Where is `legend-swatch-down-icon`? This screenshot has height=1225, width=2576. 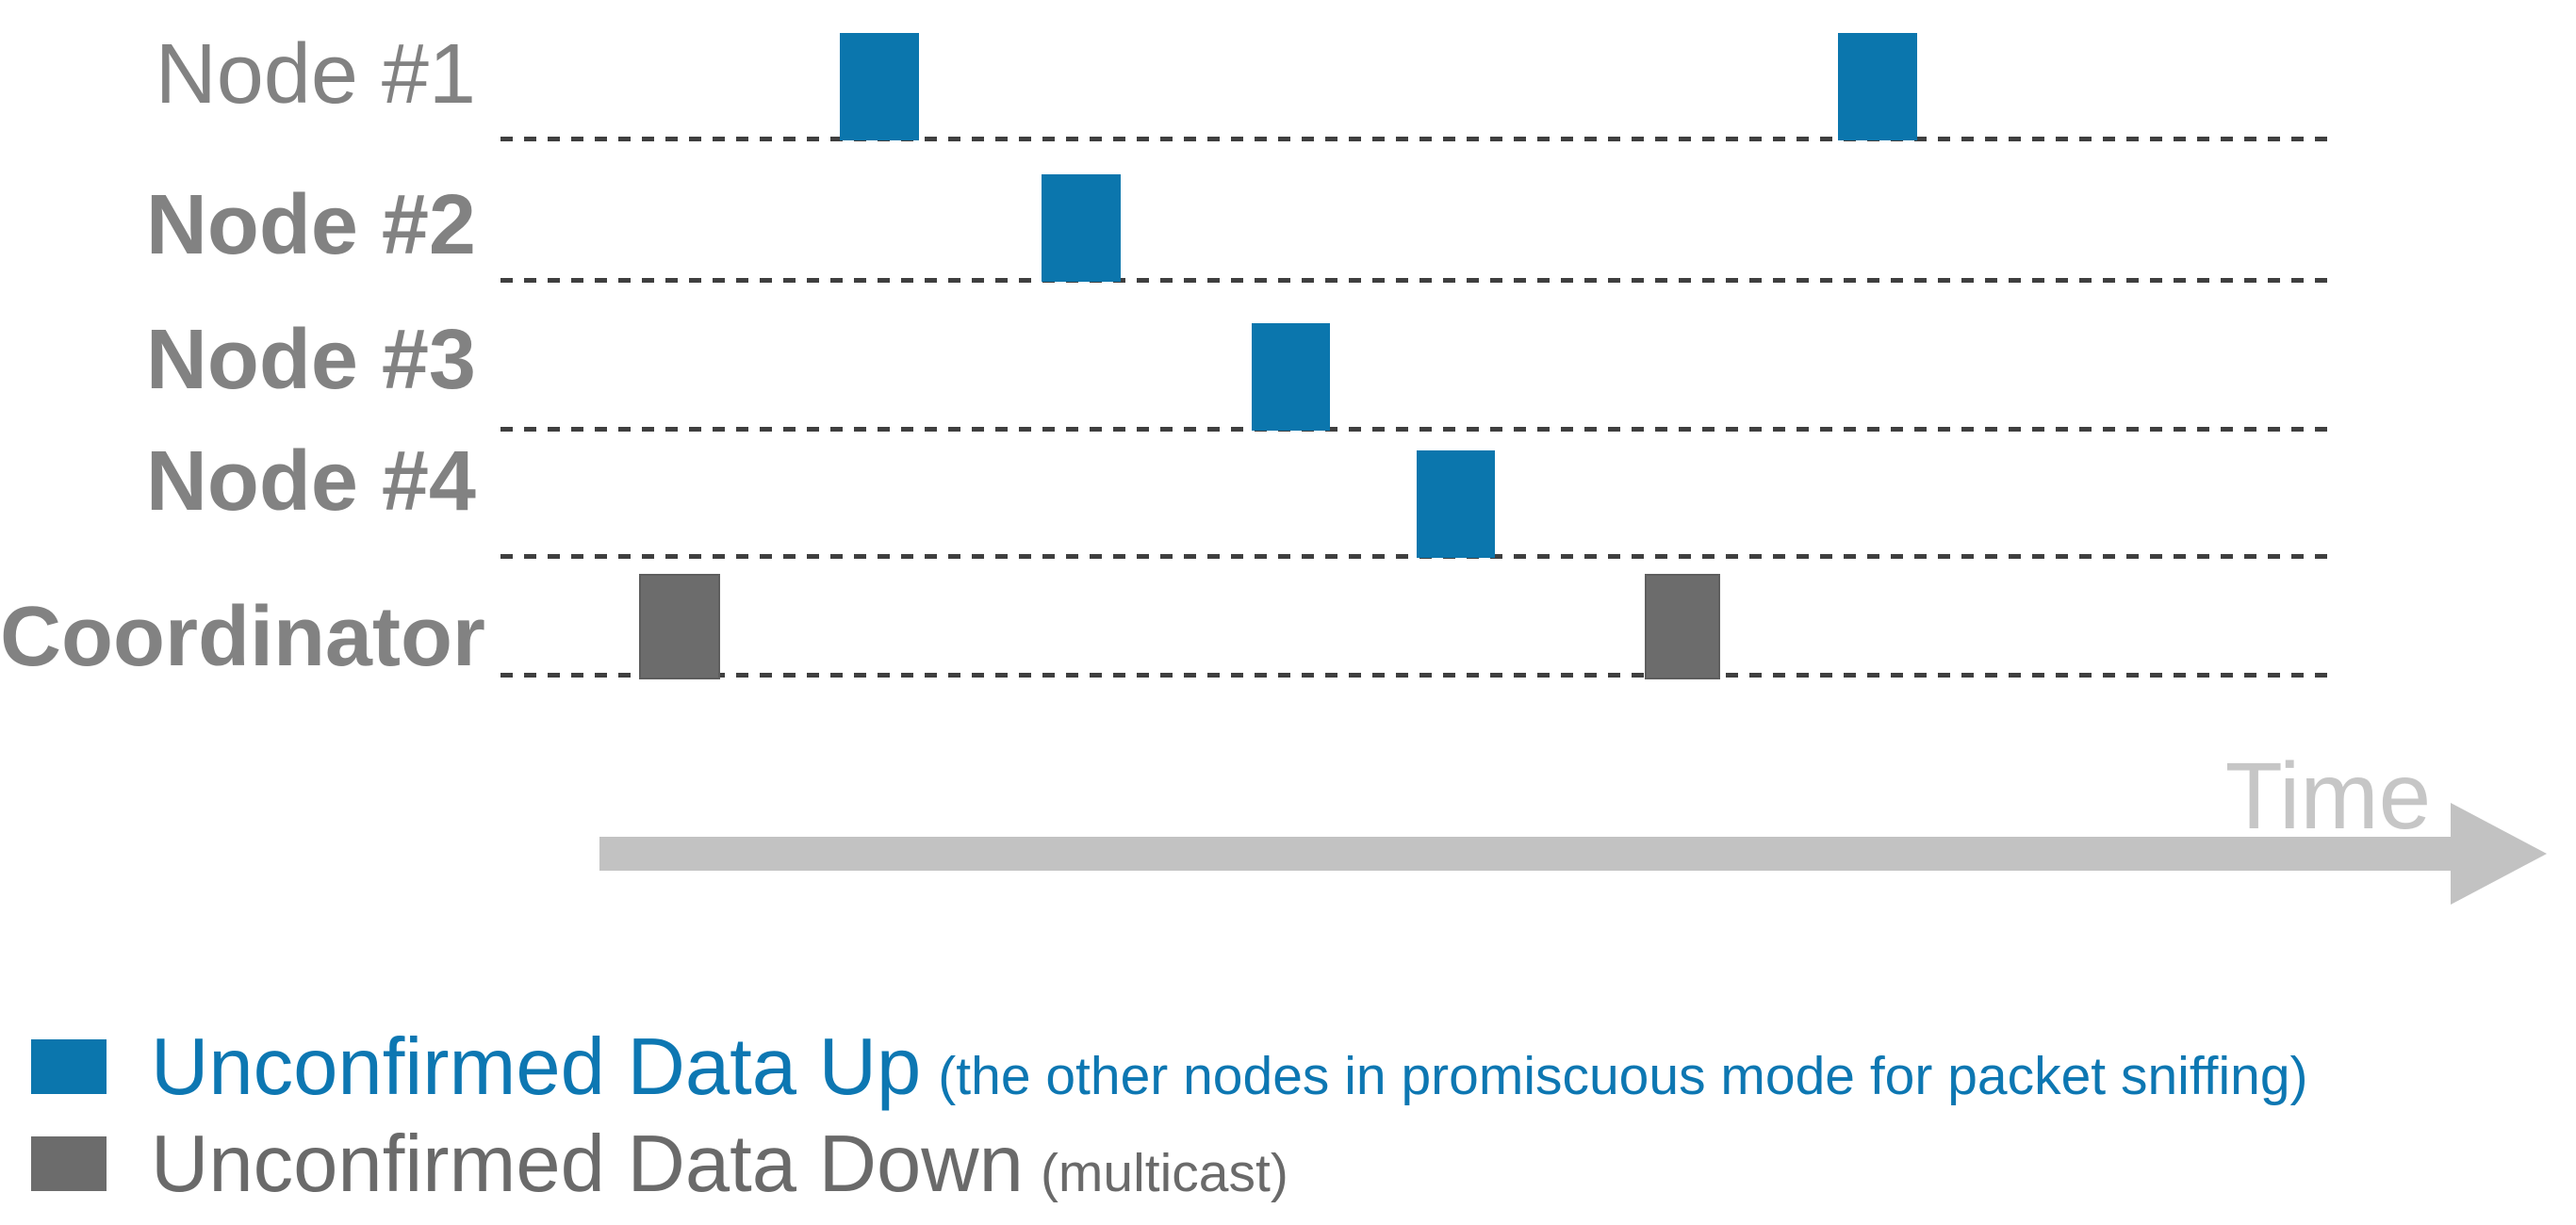 legend-swatch-down-icon is located at coordinates (69, 1163).